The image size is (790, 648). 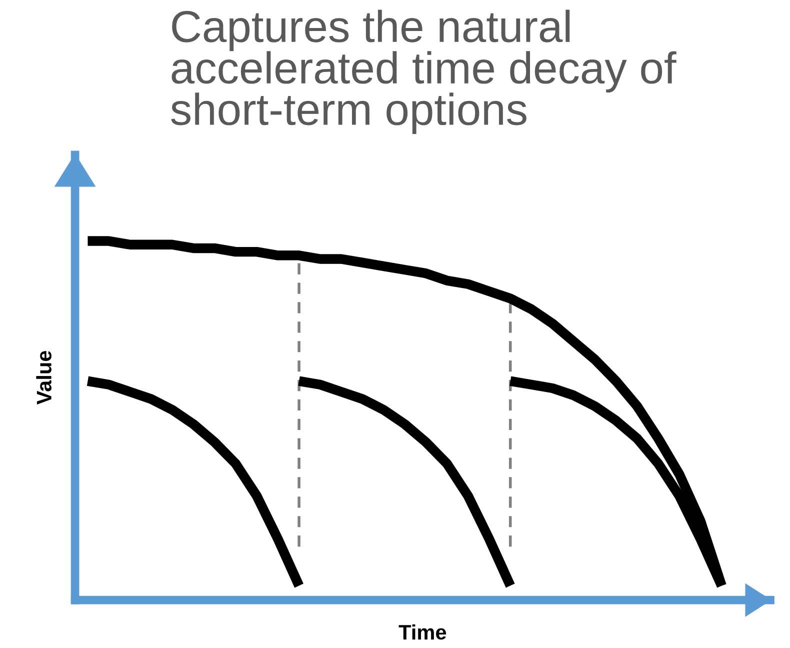 What do you see at coordinates (422, 632) in the screenshot?
I see `x-axis-title: Time` at bounding box center [422, 632].